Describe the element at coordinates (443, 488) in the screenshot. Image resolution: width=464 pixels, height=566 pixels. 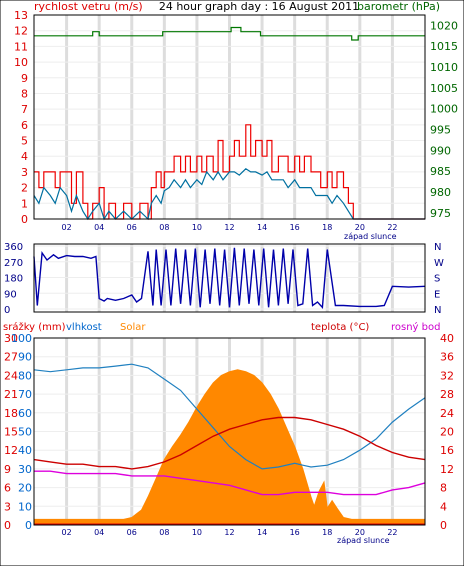
I see `p3-temp-tick-2: 8` at that location.